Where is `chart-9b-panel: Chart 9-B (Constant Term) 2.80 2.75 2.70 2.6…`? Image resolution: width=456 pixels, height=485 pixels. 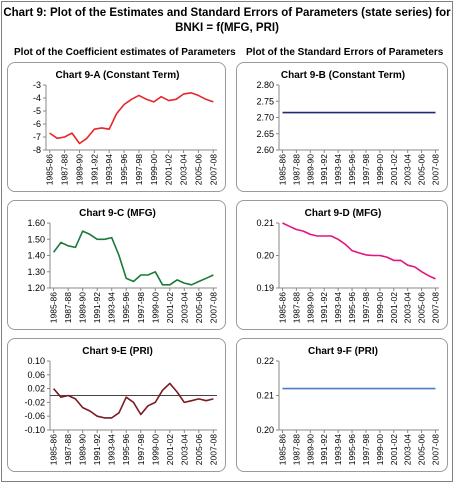
chart-9b-panel: Chart 9-B (Constant Term) 2.80 2.75 2.70 2.6… is located at coordinates (342, 127).